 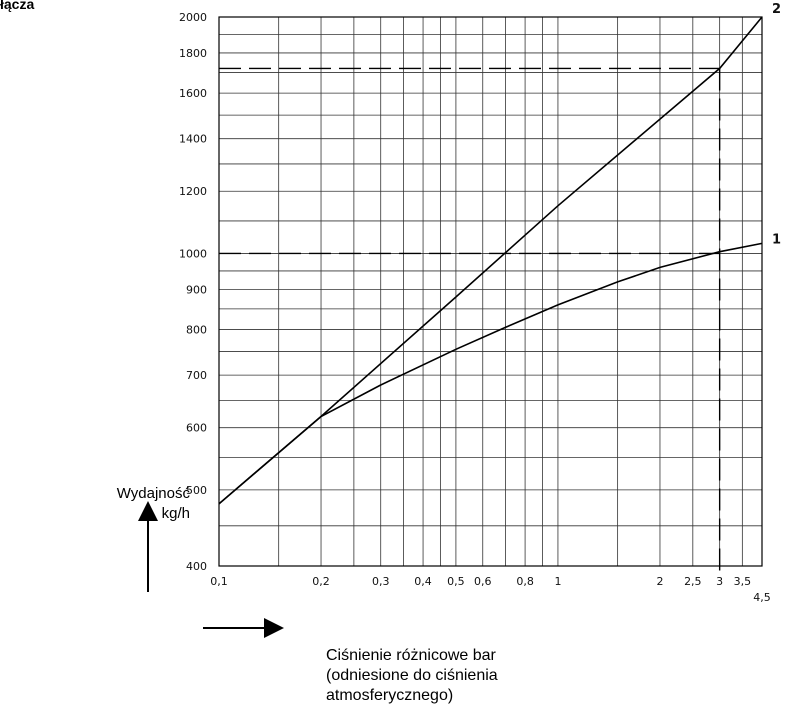 What do you see at coordinates (659, 581) in the screenshot?
I see `x-tick-label: 2` at bounding box center [659, 581].